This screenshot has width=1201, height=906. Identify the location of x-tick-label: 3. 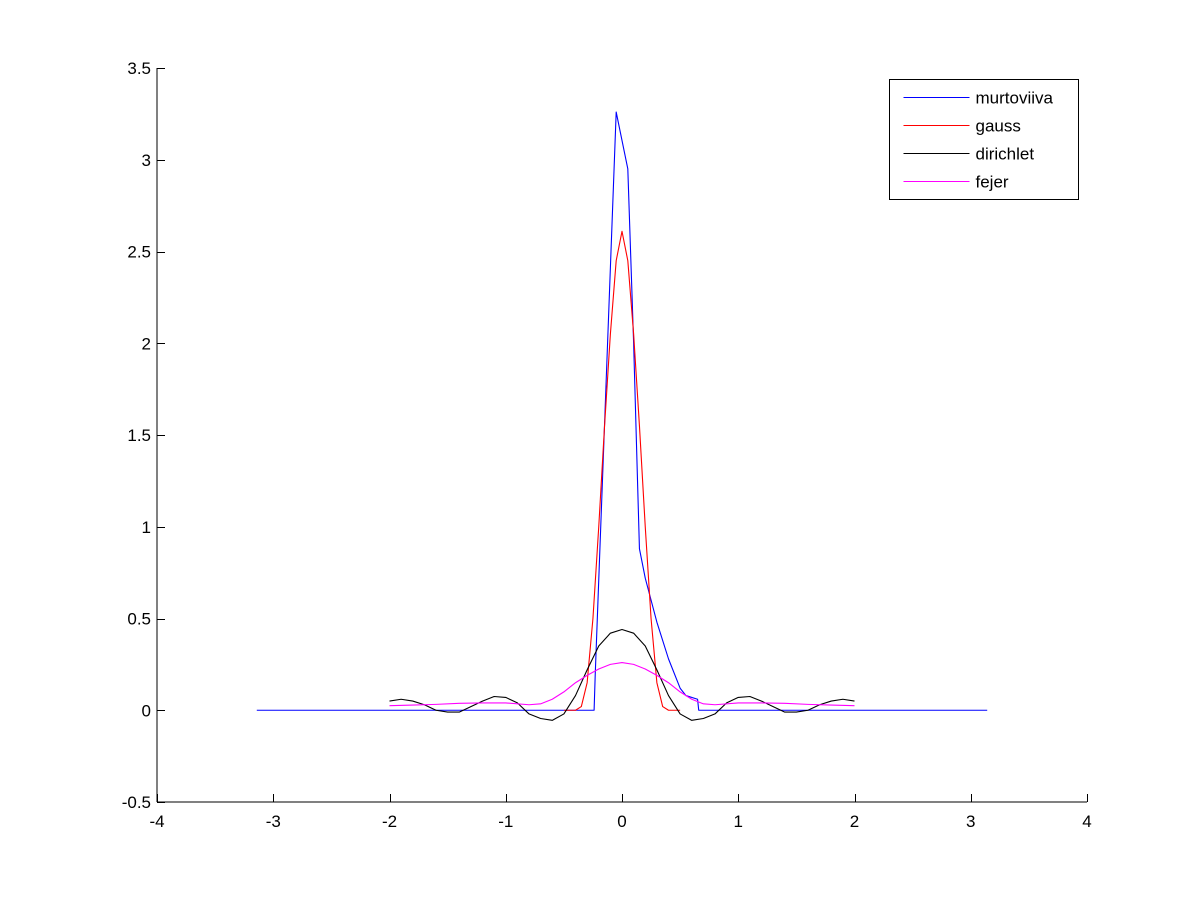
(970, 821).